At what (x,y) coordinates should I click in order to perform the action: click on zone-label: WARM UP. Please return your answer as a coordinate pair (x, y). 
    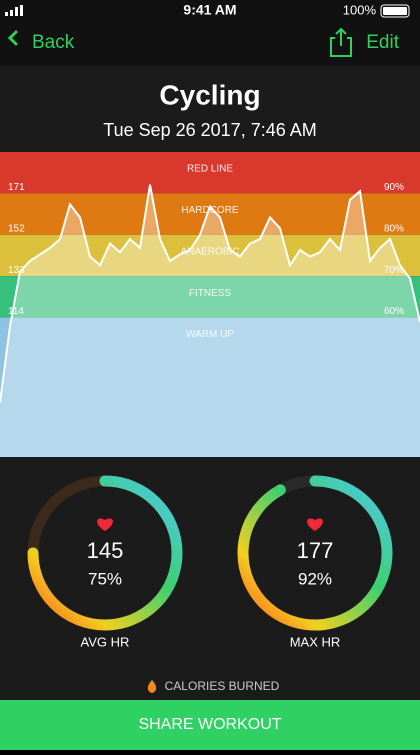
    Looking at the image, I should click on (210, 334).